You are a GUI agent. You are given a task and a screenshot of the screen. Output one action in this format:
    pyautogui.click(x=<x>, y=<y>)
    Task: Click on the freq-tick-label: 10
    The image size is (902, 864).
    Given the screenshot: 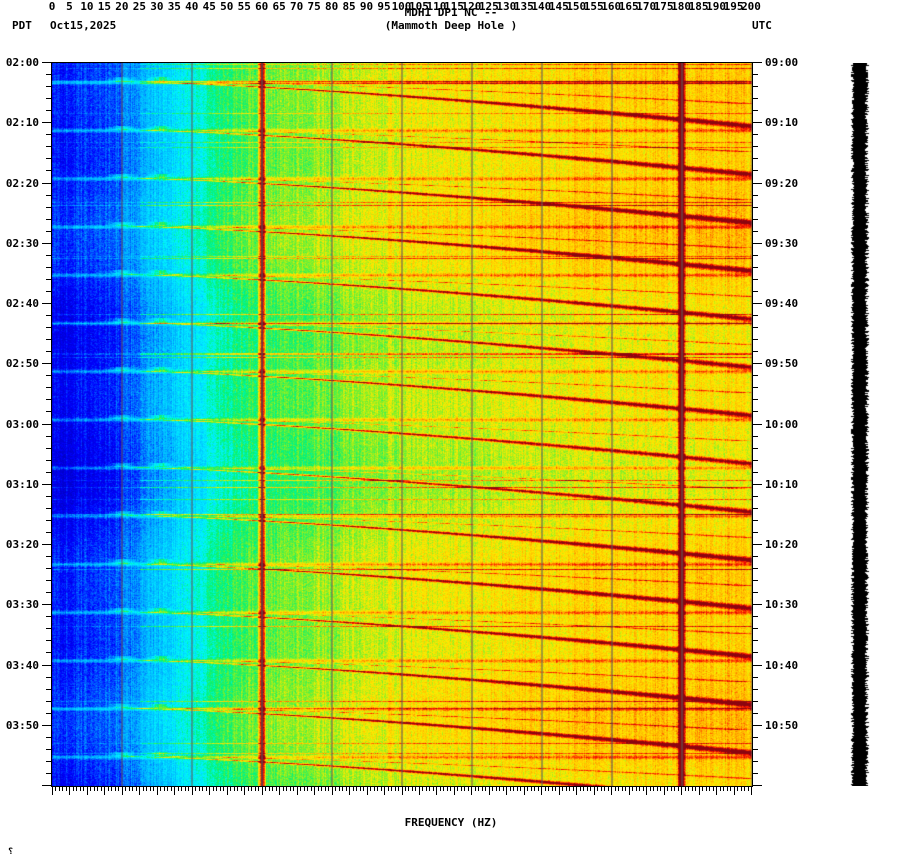 What is the action you would take?
    pyautogui.click(x=87, y=6)
    